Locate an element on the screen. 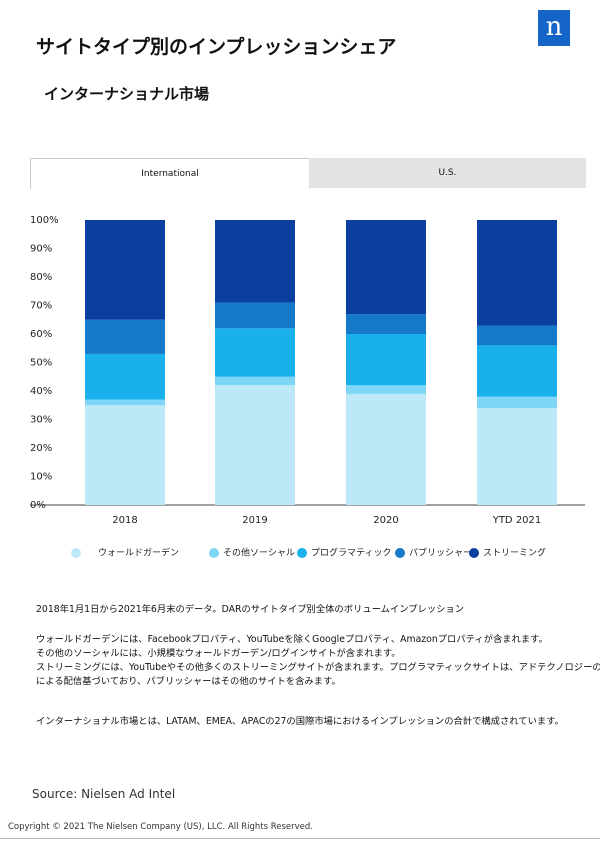  y-tick-label: 70% is located at coordinates (41, 306).